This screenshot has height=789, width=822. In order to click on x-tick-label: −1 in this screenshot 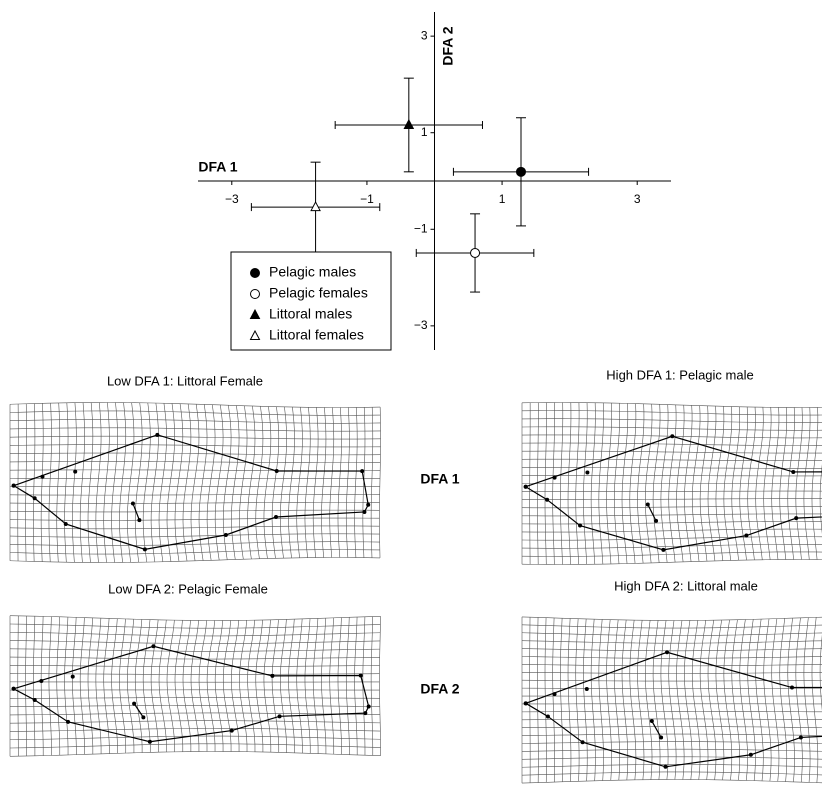, I will do `click(367, 199)`.